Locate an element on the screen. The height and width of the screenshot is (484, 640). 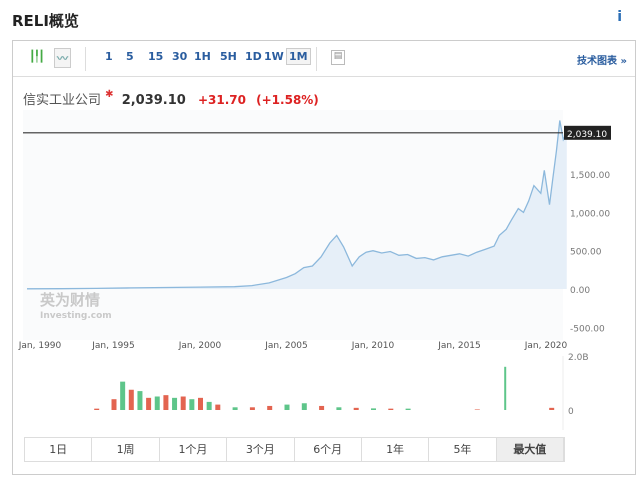
volume-max-label: 2.0B is located at coordinates (578, 358).